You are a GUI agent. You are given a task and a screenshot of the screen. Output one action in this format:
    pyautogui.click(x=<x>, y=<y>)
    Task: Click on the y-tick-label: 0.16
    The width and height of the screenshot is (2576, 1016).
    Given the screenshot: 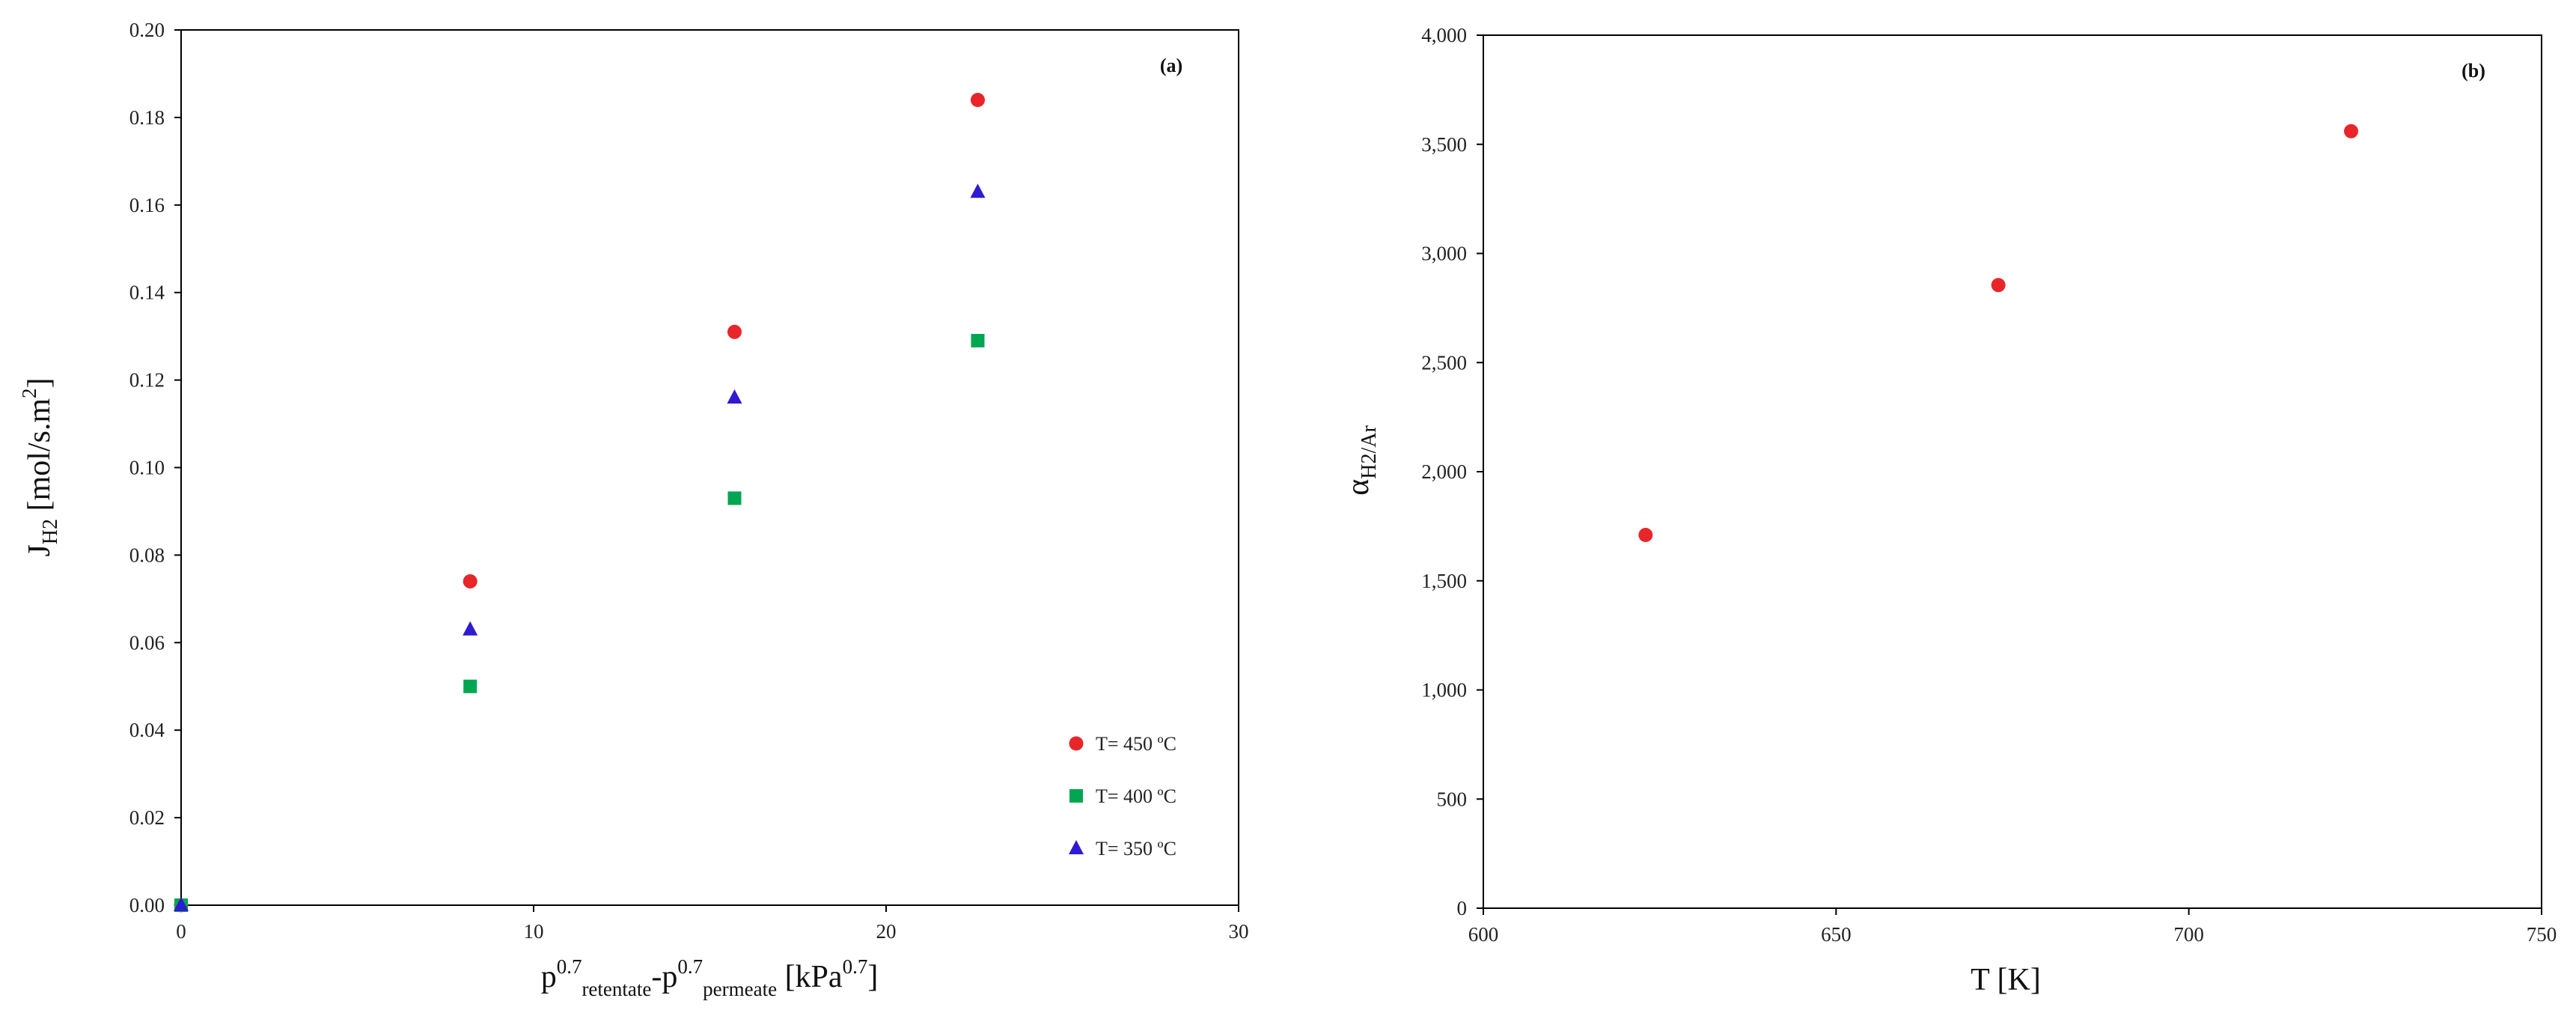 What is the action you would take?
    pyautogui.click(x=147, y=205)
    